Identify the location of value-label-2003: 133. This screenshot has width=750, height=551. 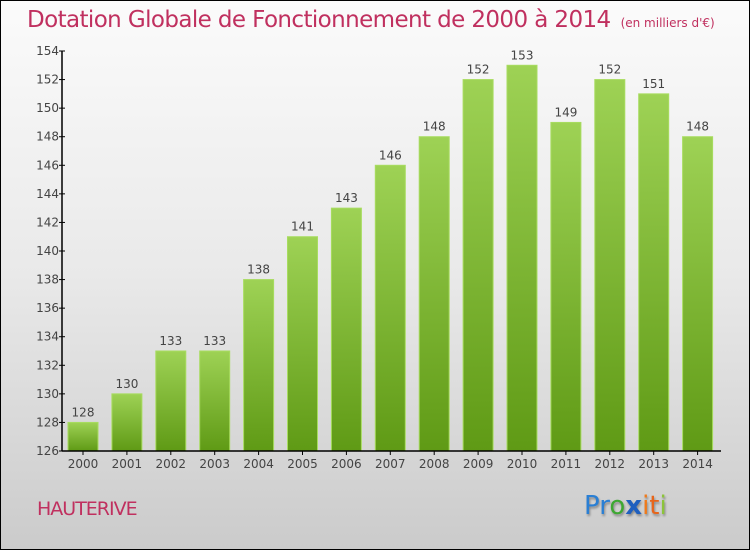
(214, 341).